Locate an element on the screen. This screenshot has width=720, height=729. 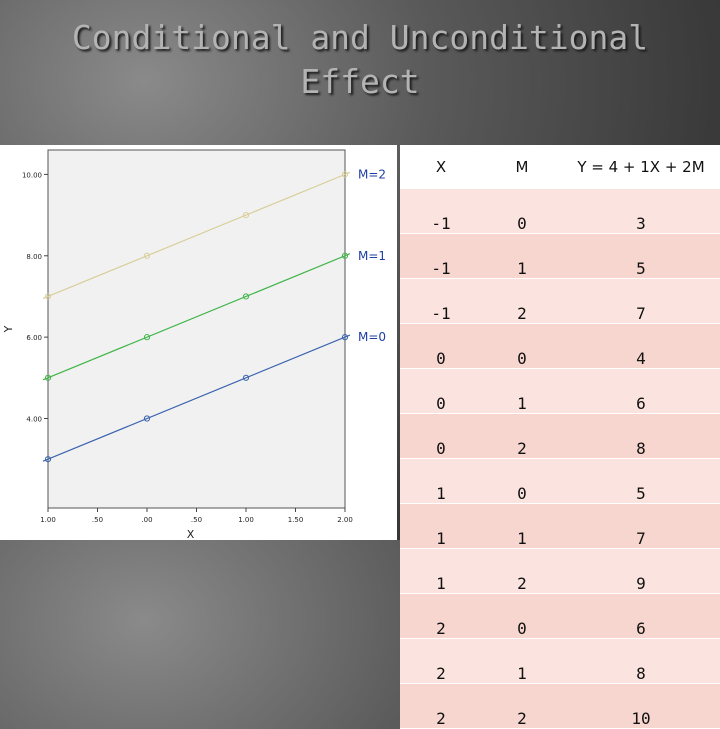
table-row: -1 1 5 is located at coordinates (560, 256).